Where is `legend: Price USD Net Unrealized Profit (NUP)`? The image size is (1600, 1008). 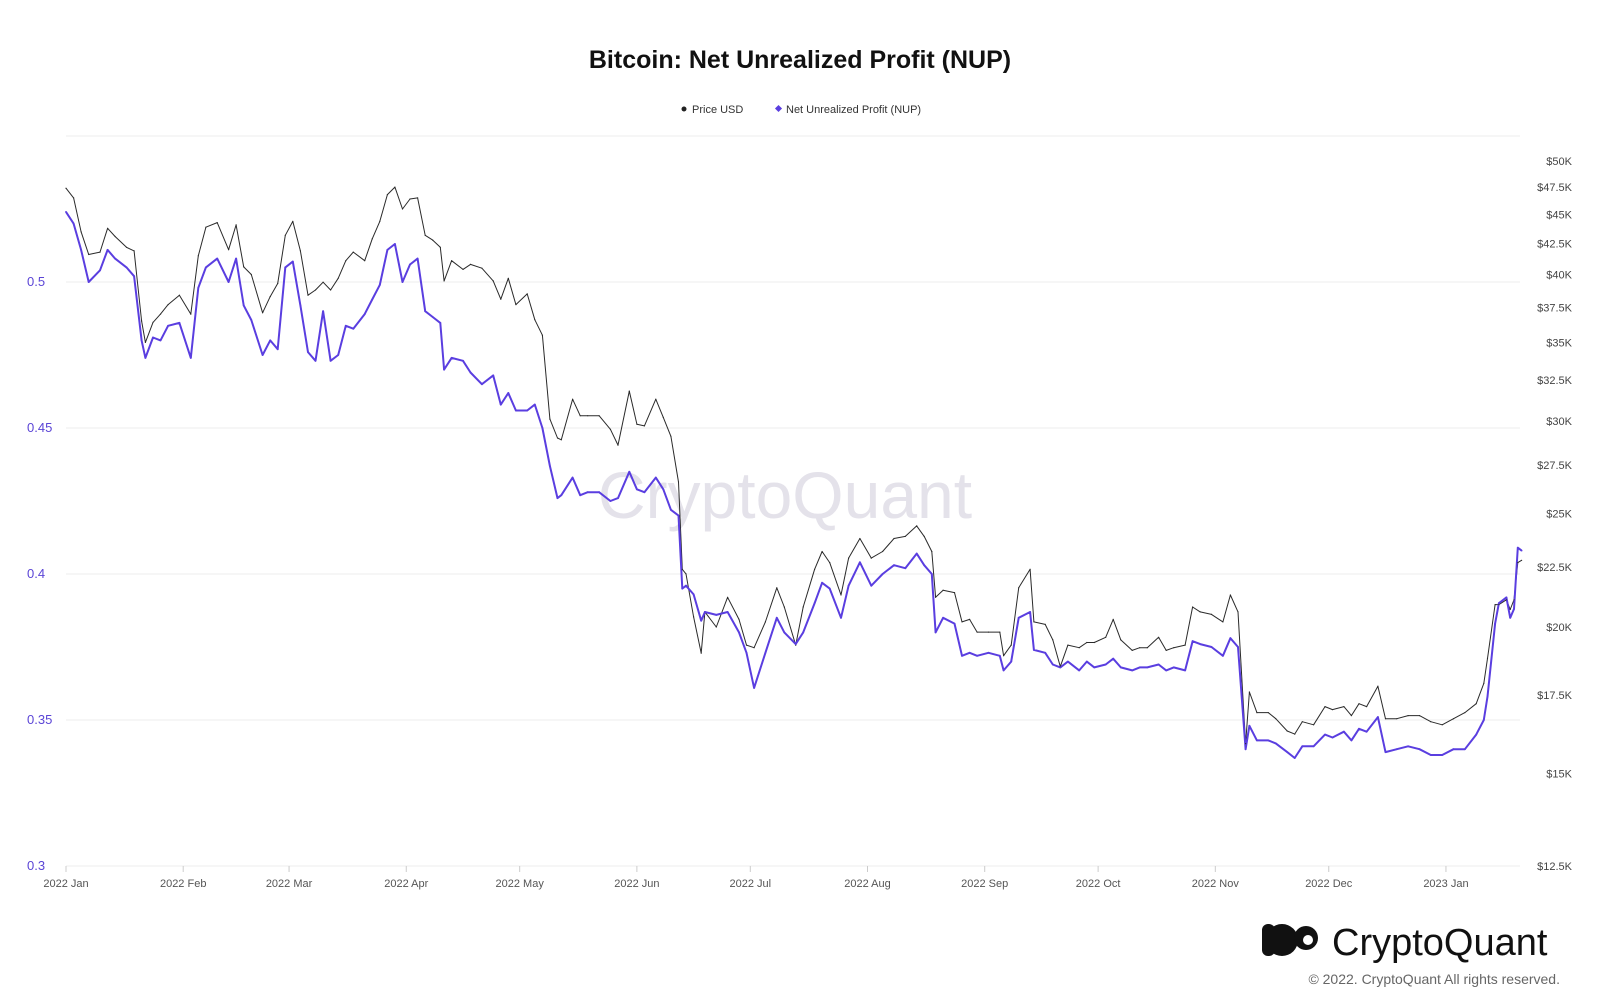 legend: Price USD Net Unrealized Profit (NUP) is located at coordinates (801, 110).